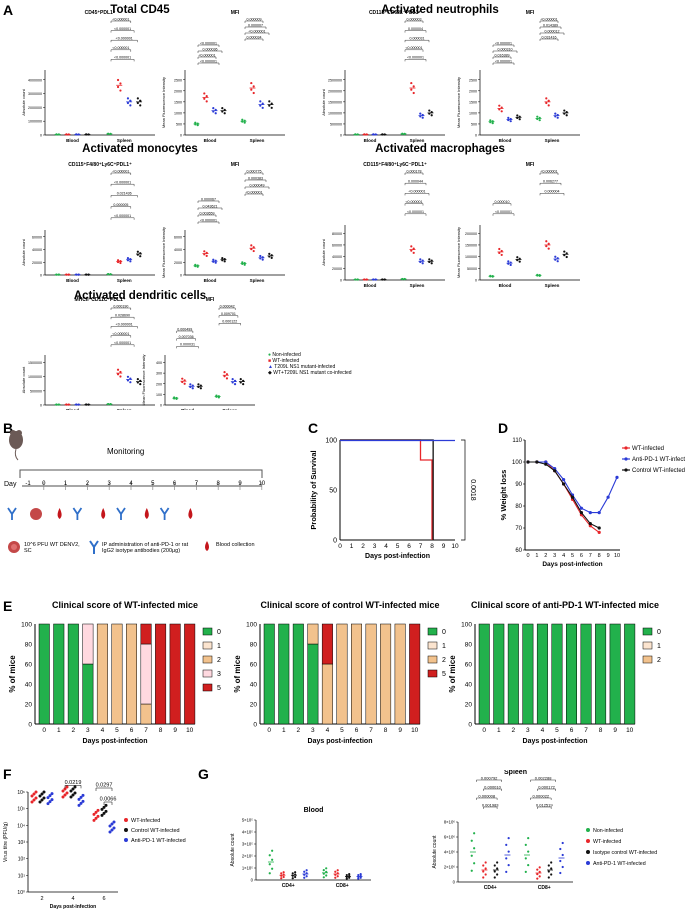 The width and height of the screenshot is (685, 917). What do you see at coordinates (590, 556) in the screenshot?
I see `x-tick-label: 7` at bounding box center [590, 556].